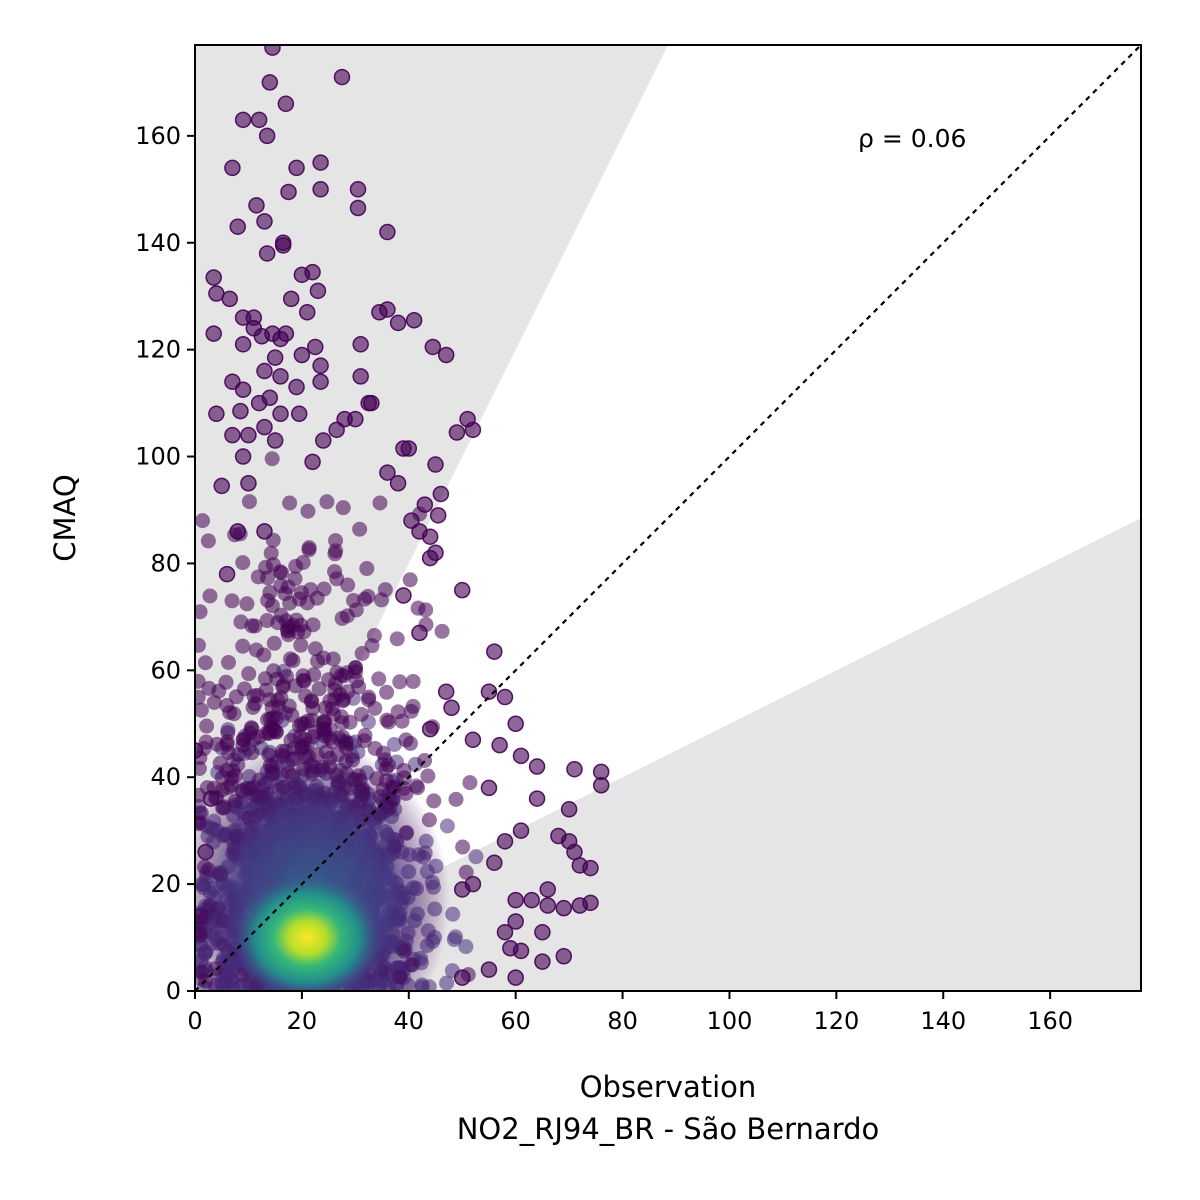  Describe the element at coordinates (409, 1021) in the screenshot. I see `x-tick-label: 40` at that location.